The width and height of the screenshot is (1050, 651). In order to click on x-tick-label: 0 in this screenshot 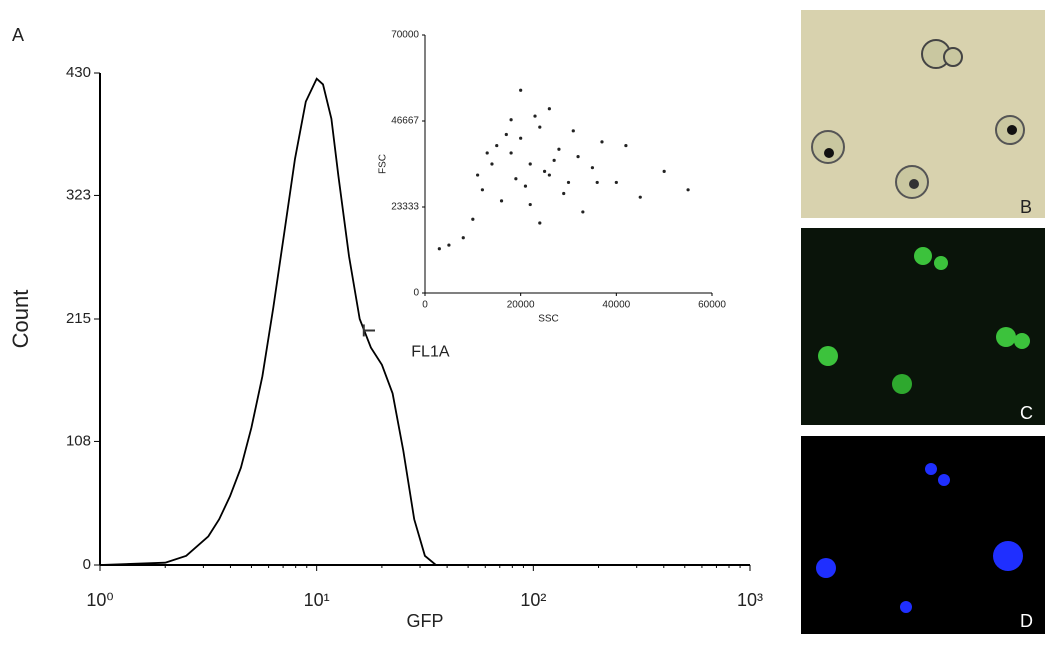, I will do `click(425, 305)`.